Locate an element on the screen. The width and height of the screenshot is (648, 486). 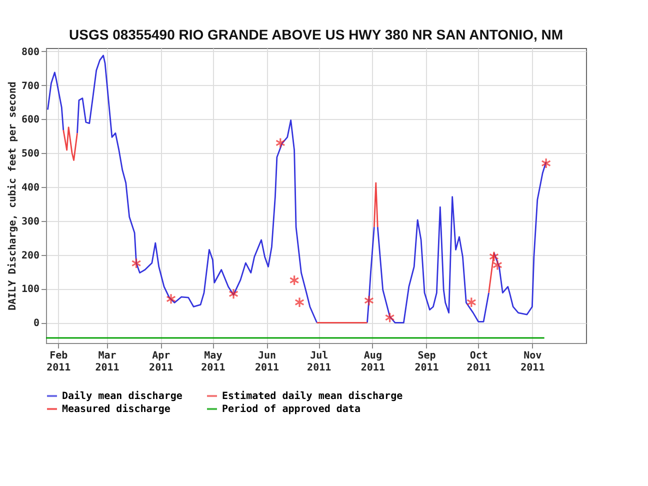
x-tick-label: Nov 2011 is located at coordinates (532, 362).